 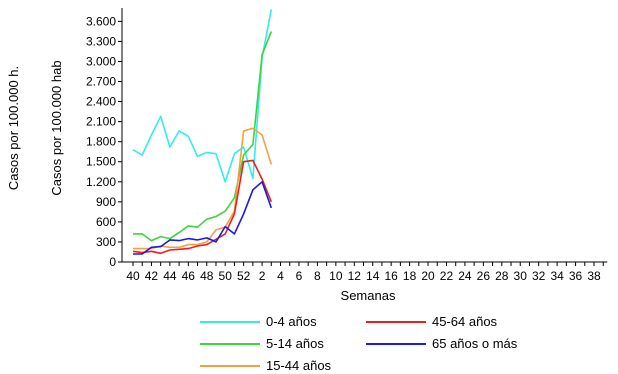 What do you see at coordinates (465, 321) in the screenshot?
I see `legend-label: 45-64 años` at bounding box center [465, 321].